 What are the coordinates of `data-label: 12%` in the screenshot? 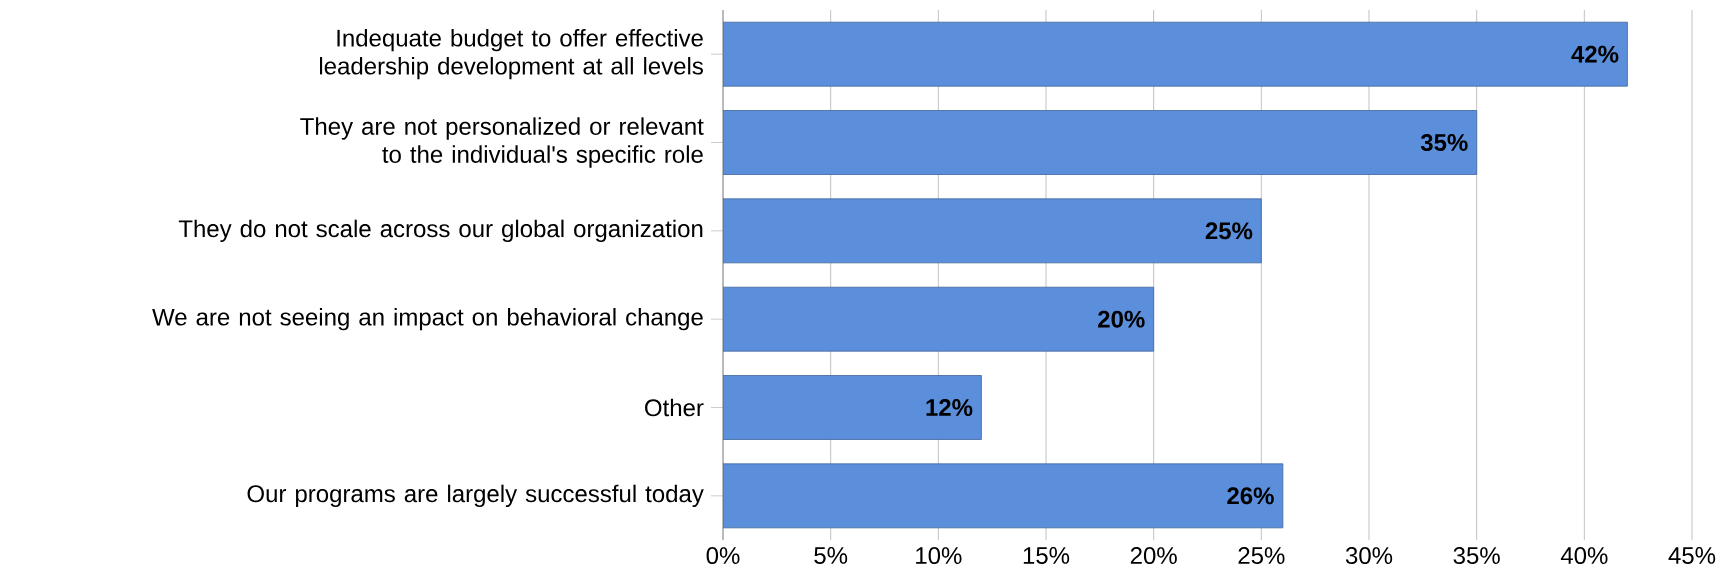 It's located at (949, 407).